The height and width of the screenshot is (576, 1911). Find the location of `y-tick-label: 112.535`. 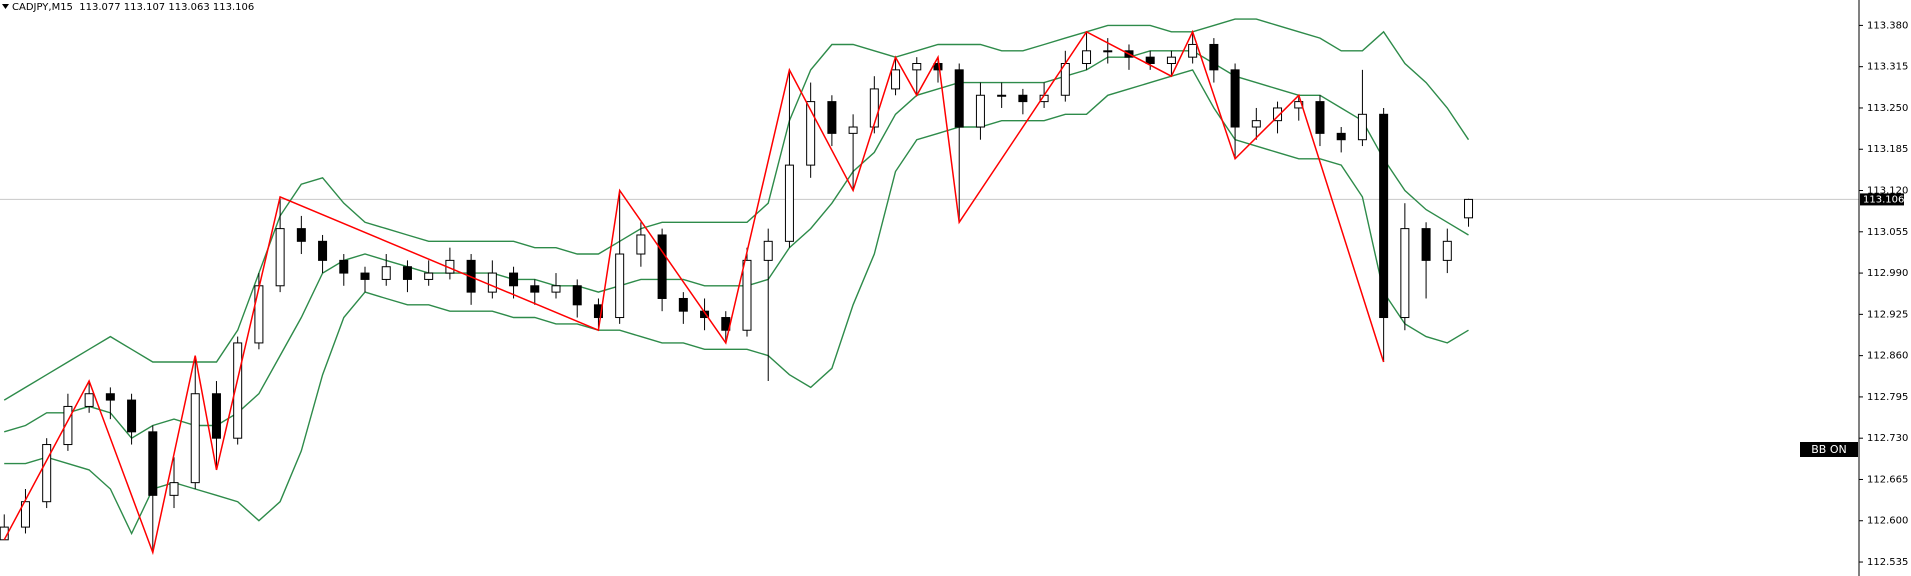

y-tick-label: 112.535 is located at coordinates (1887, 562).